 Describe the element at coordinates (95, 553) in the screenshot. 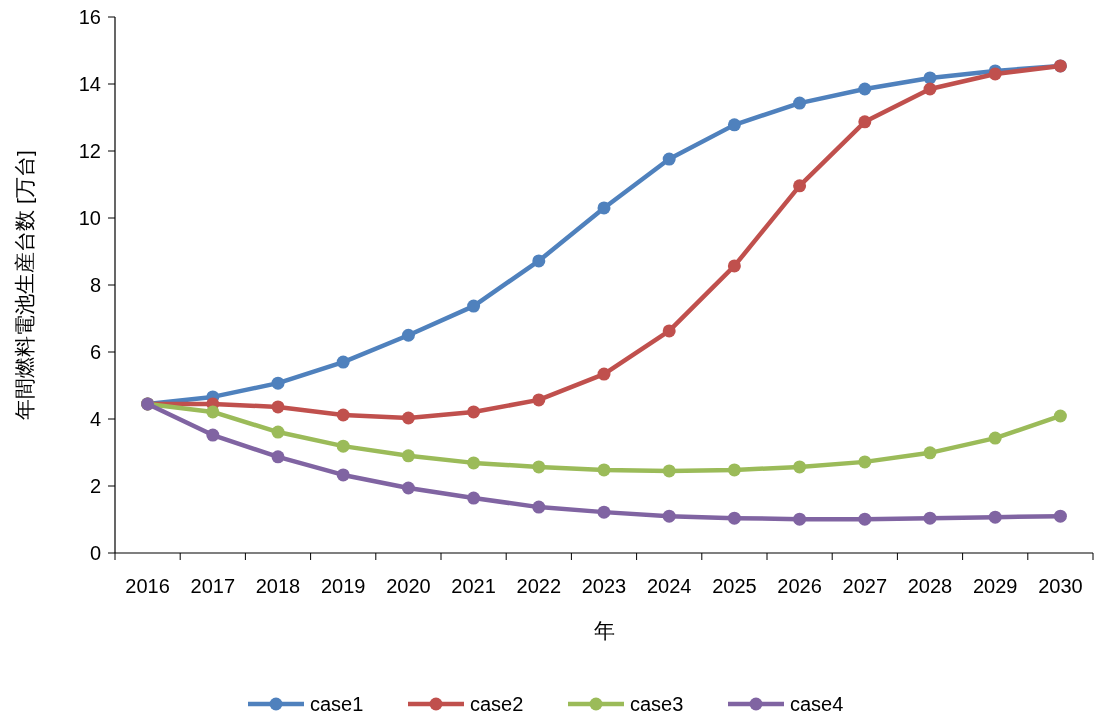

I see `y-tick-label: 0` at that location.